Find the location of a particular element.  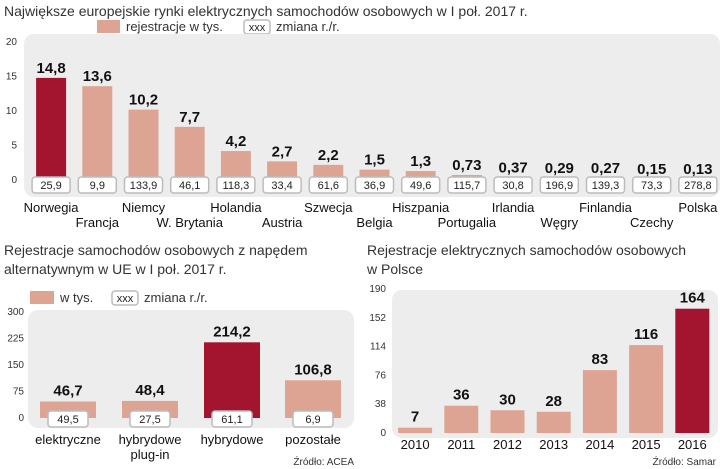

chart1-ytick: 5 is located at coordinates (14, 146).